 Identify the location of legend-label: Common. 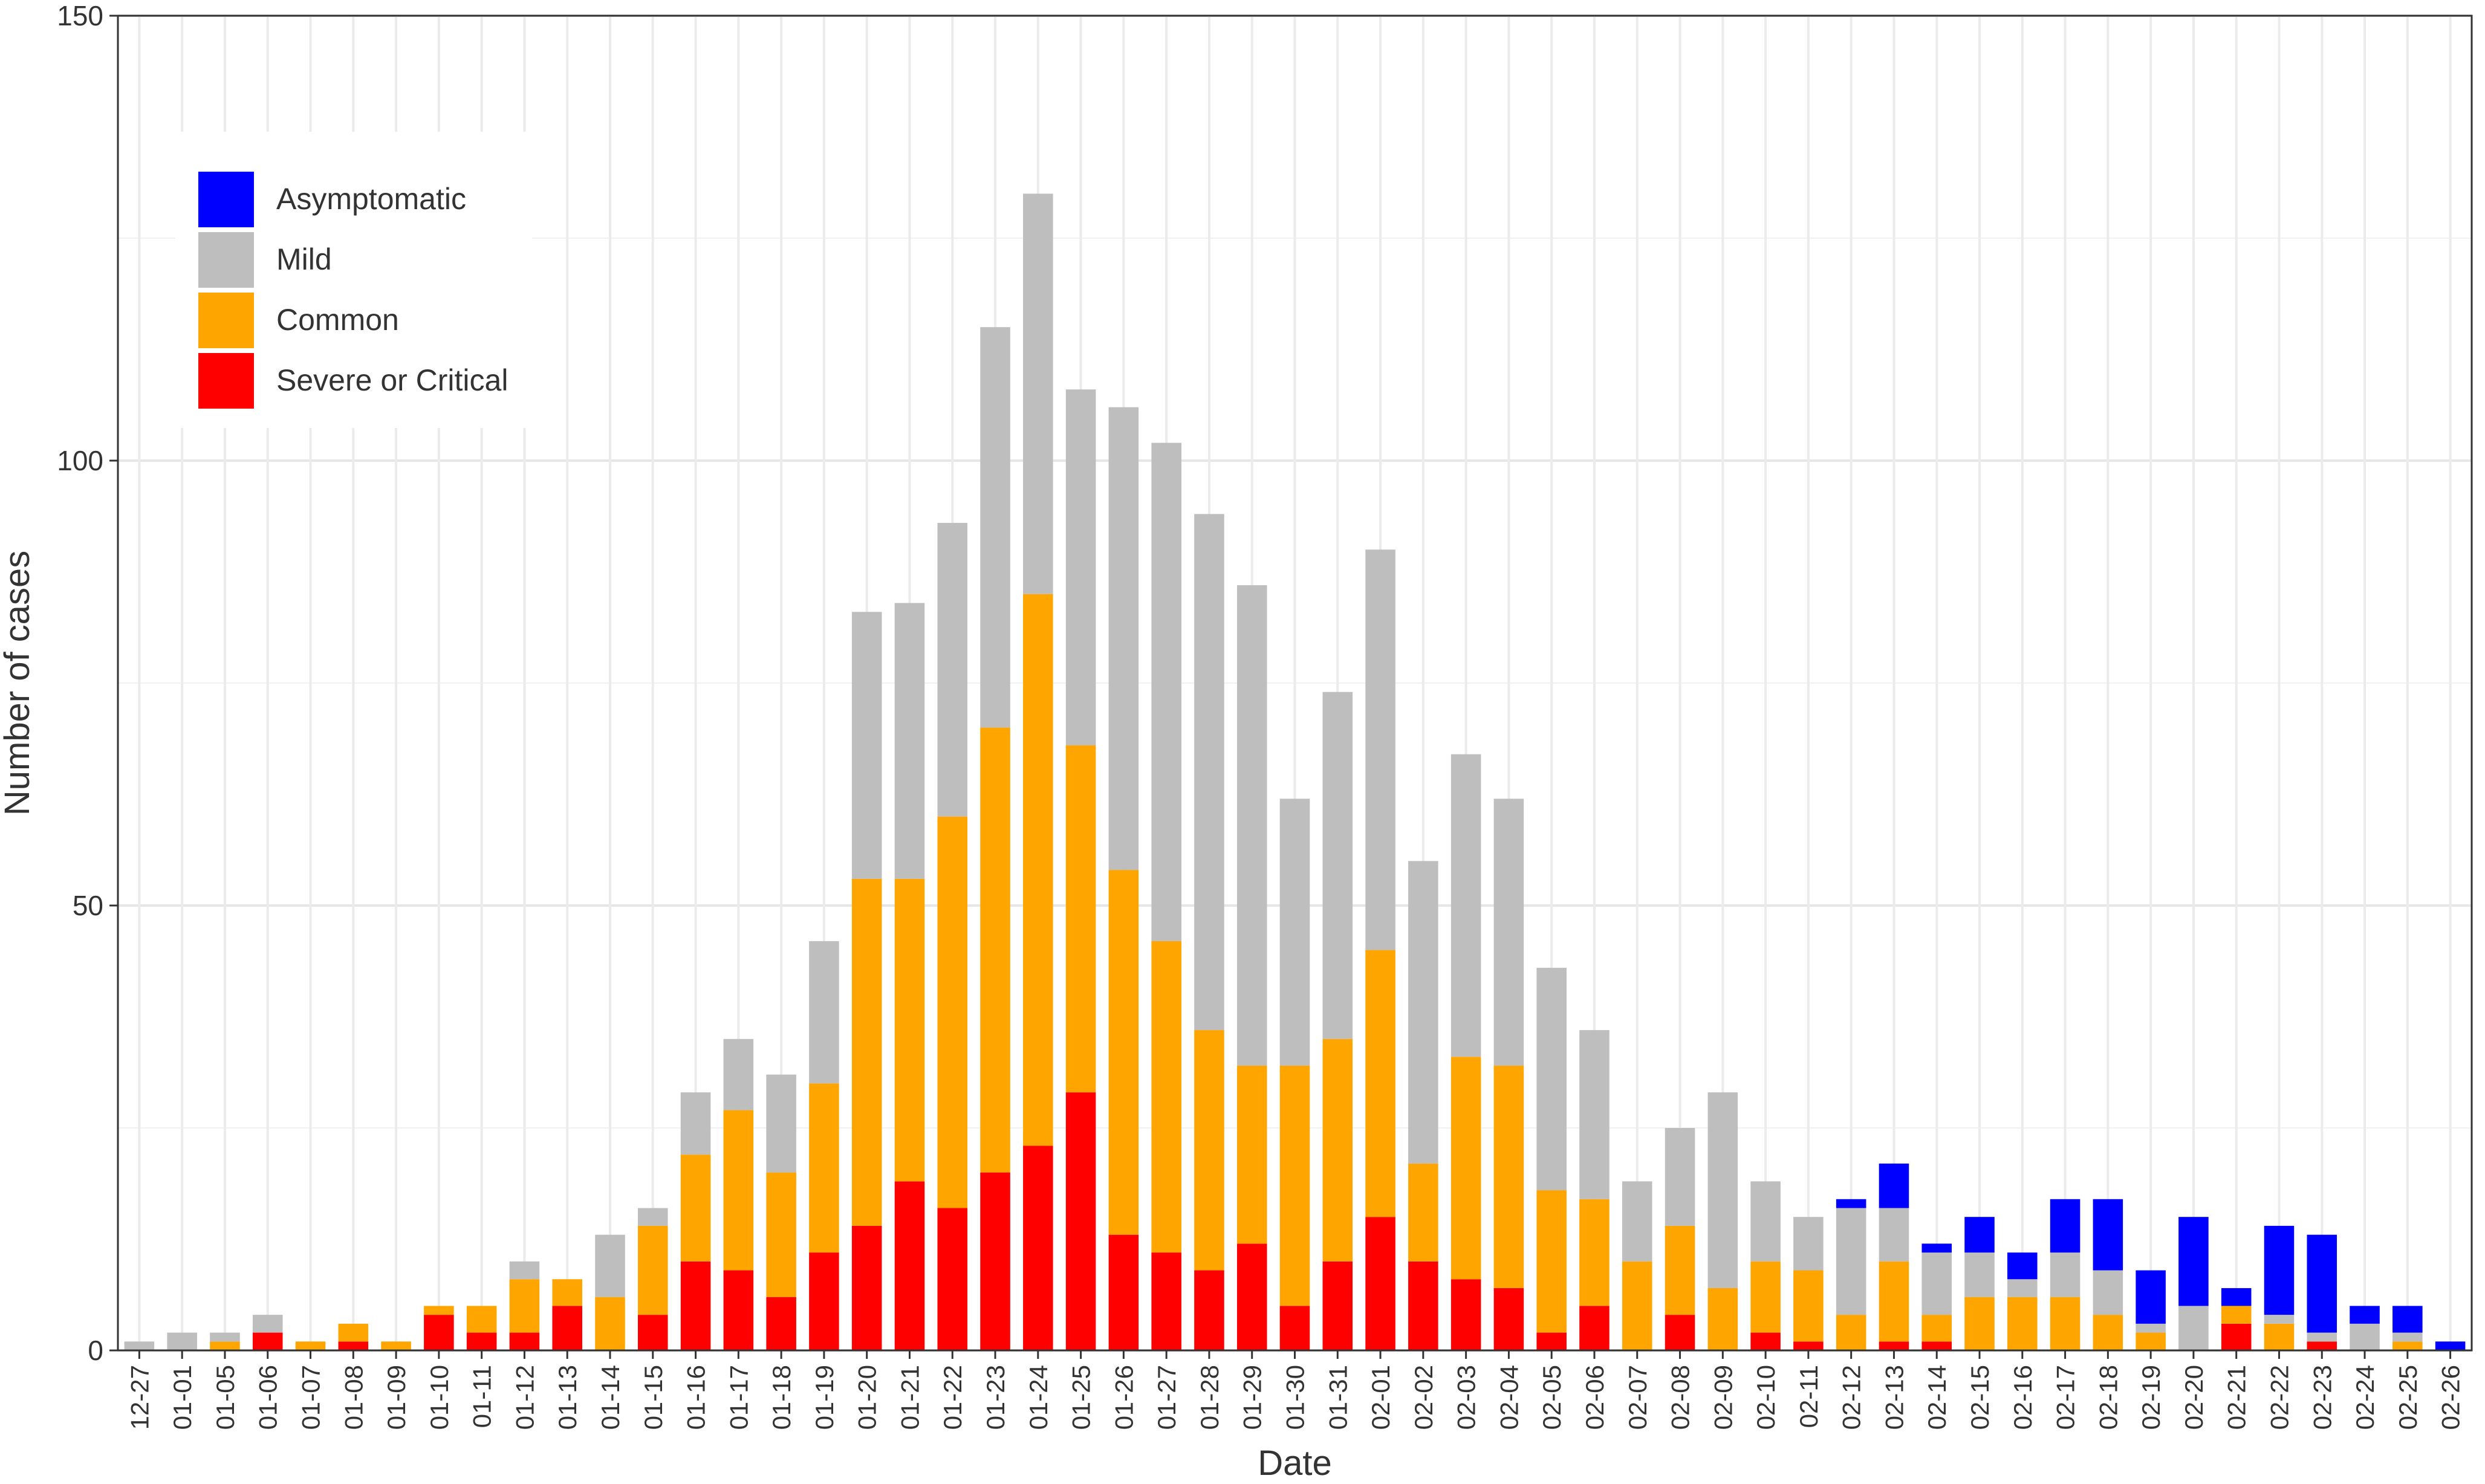
(337, 320).